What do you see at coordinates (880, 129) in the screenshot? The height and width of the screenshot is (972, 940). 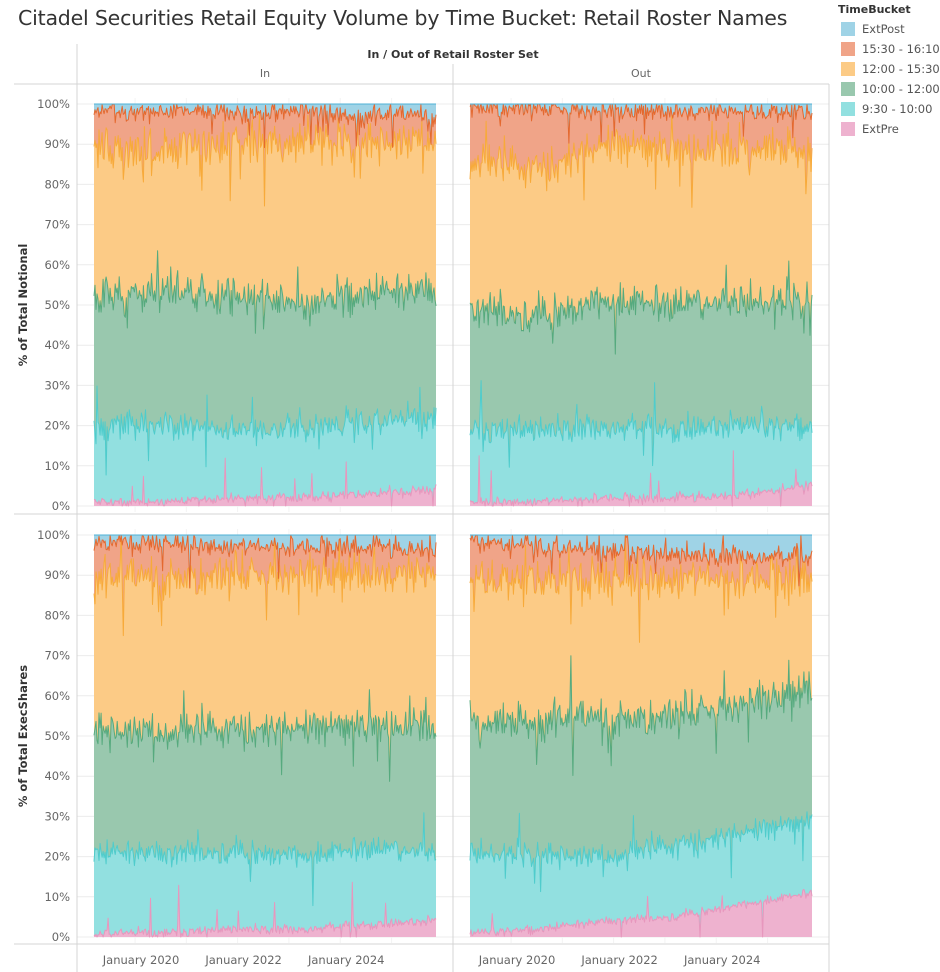 I see `legend-label: ExtPre` at bounding box center [880, 129].